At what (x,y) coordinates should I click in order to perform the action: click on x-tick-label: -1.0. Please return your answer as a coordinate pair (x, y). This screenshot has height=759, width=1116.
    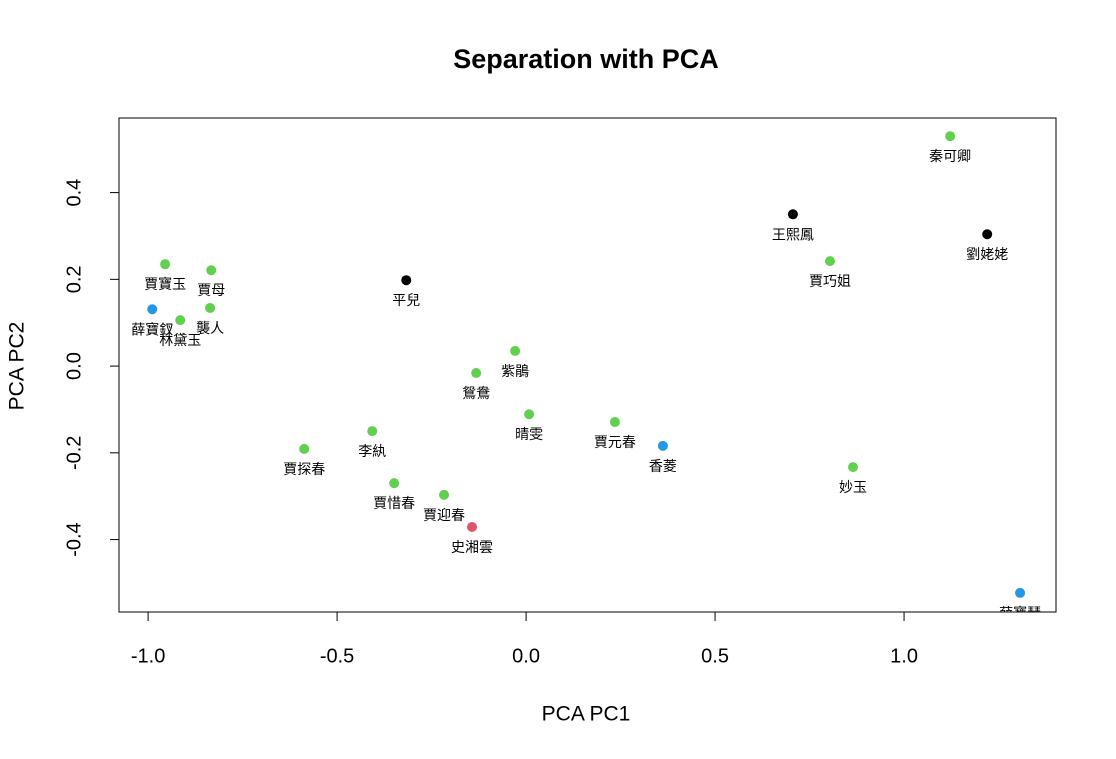
    Looking at the image, I should click on (148, 656).